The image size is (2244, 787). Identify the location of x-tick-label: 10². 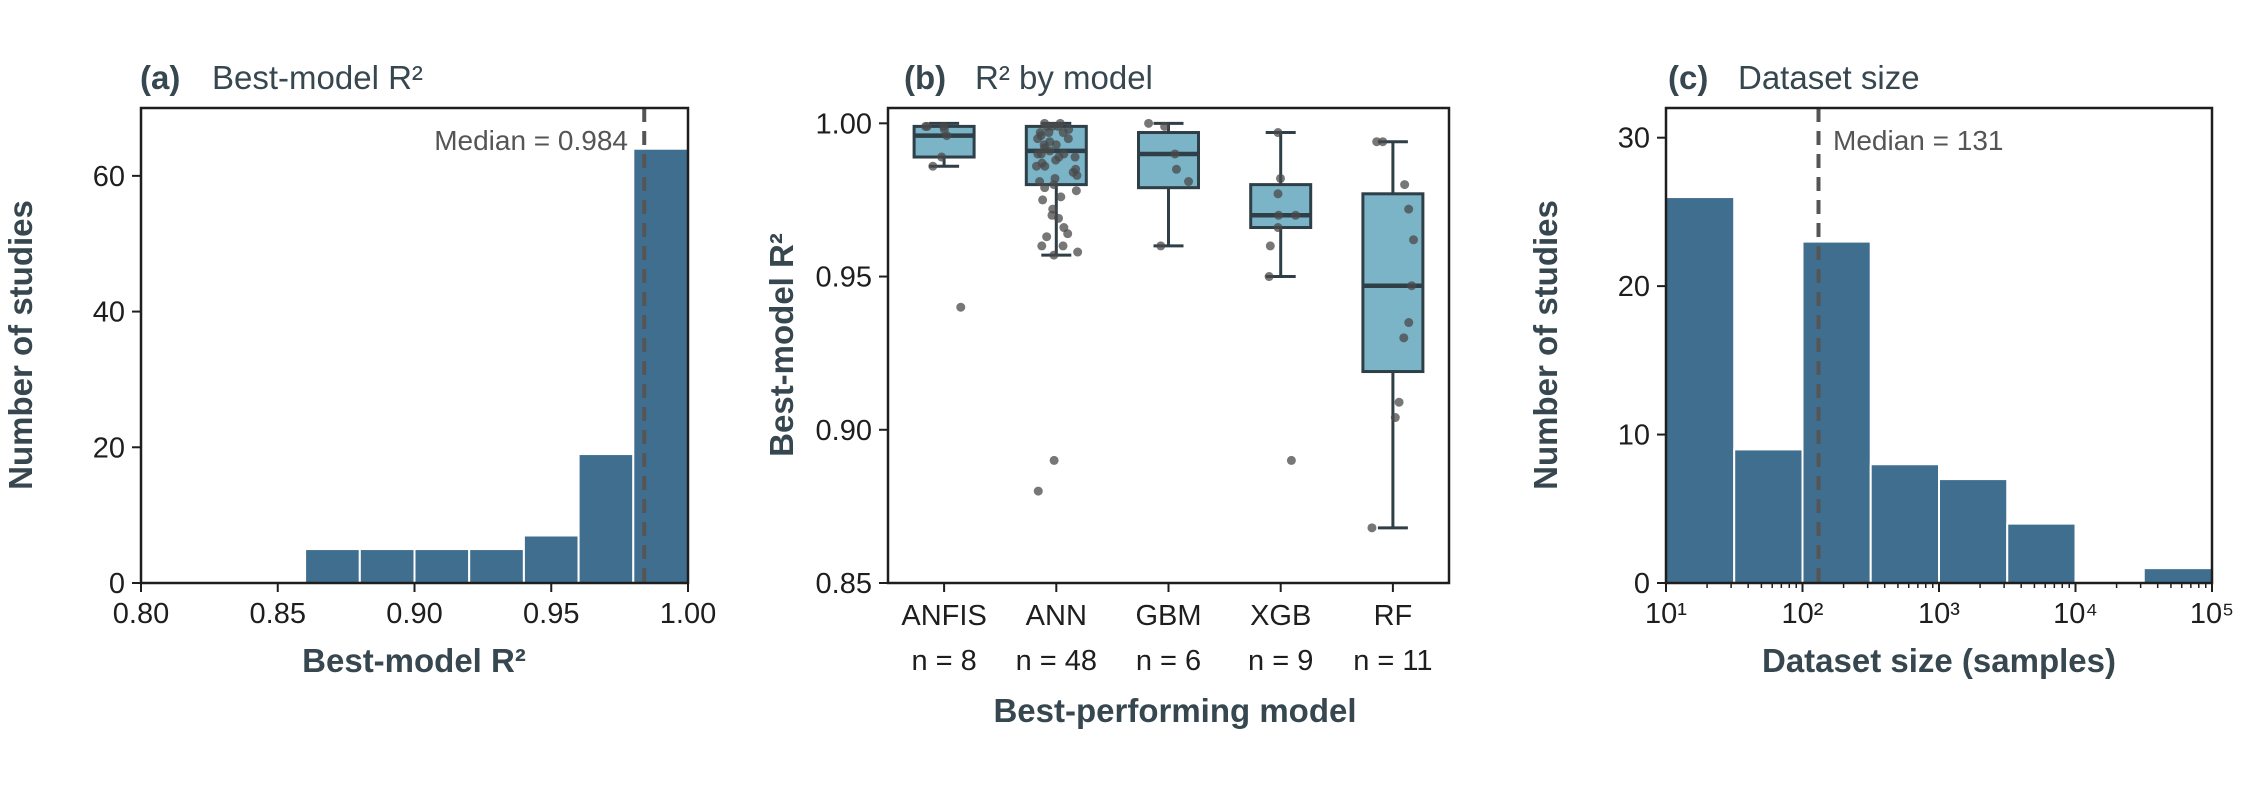
(1803, 614).